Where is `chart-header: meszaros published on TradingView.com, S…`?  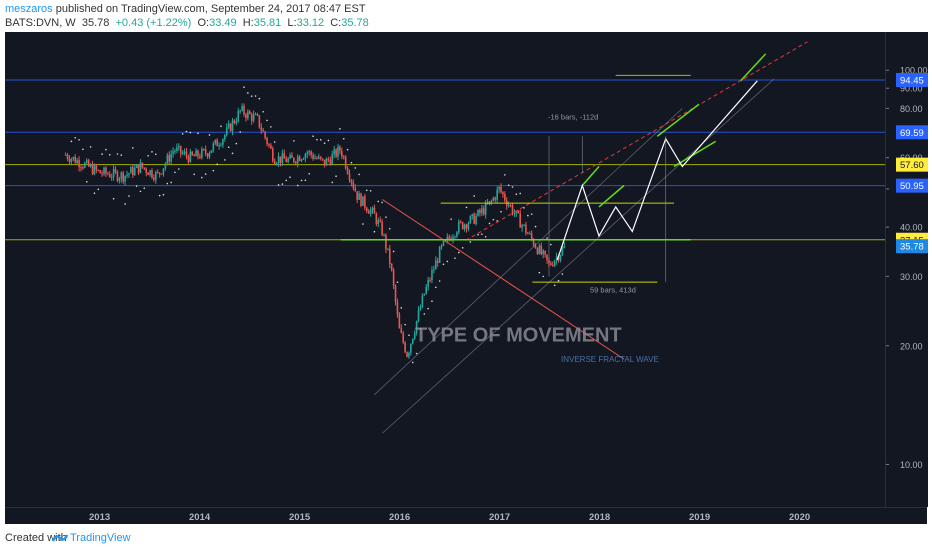
chart-header: meszaros published on TradingView.com, S… is located at coordinates (466, 16).